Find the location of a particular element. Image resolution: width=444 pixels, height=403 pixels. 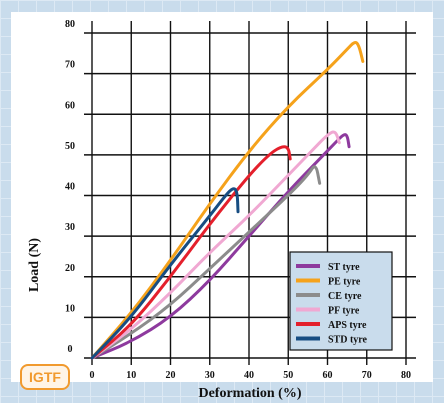

legend-box is located at coordinates (341, 301).